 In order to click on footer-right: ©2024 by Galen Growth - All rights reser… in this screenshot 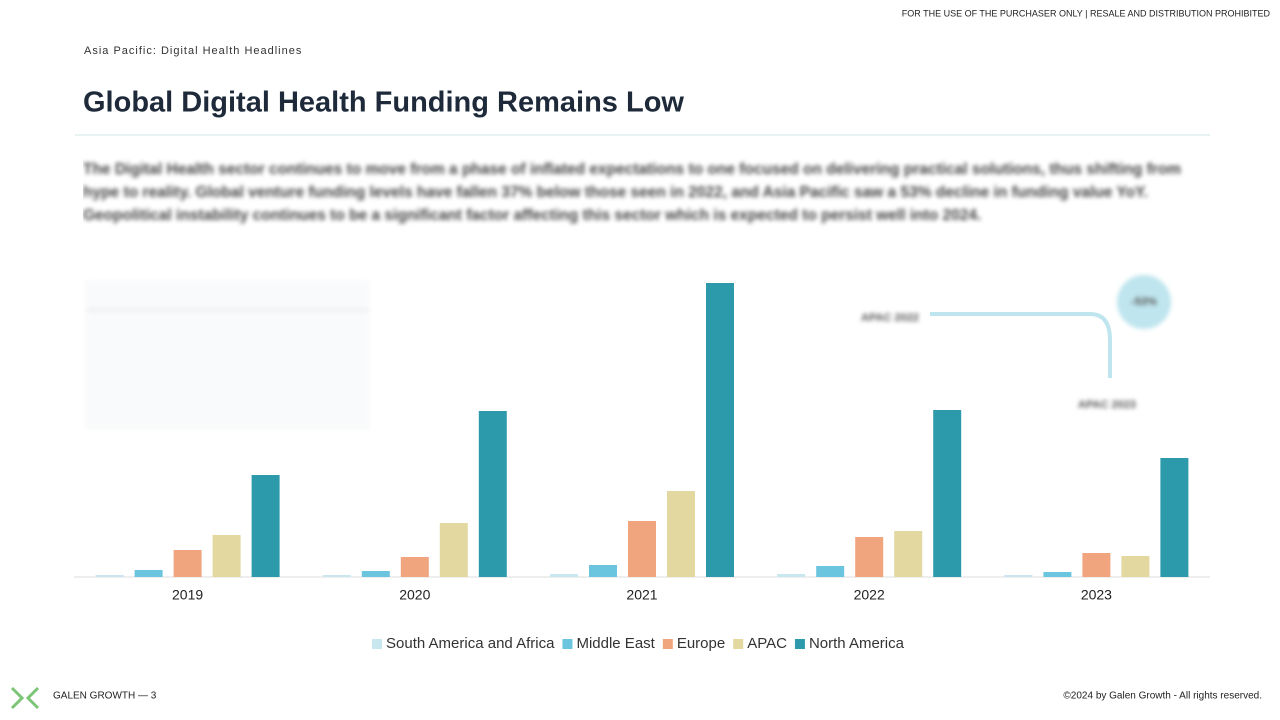, I will do `click(1162, 696)`.